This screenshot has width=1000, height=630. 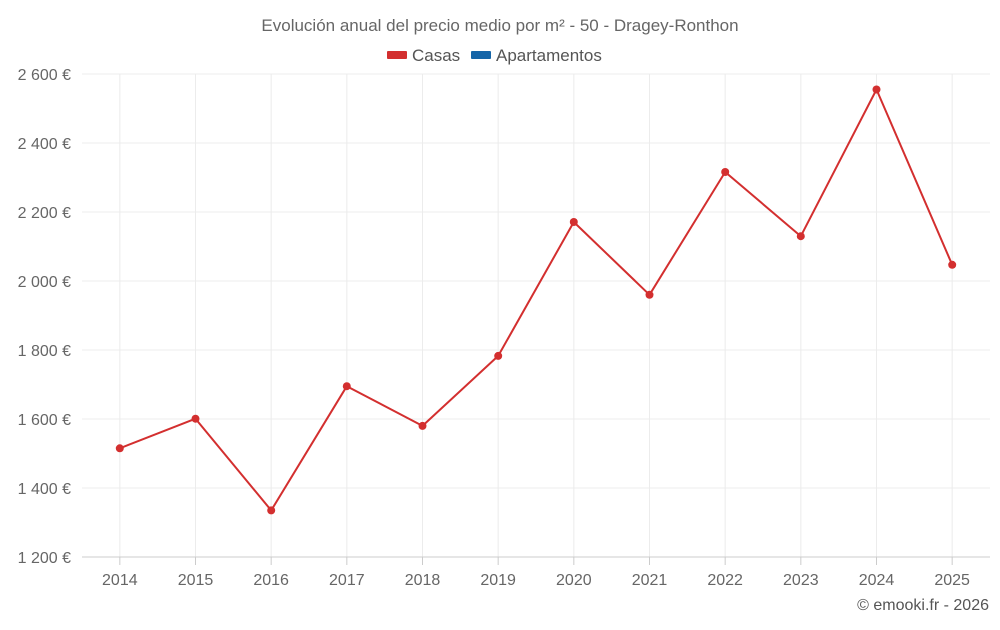 What do you see at coordinates (44, 489) in the screenshot?
I see `y-tick-label: 1 400 €` at bounding box center [44, 489].